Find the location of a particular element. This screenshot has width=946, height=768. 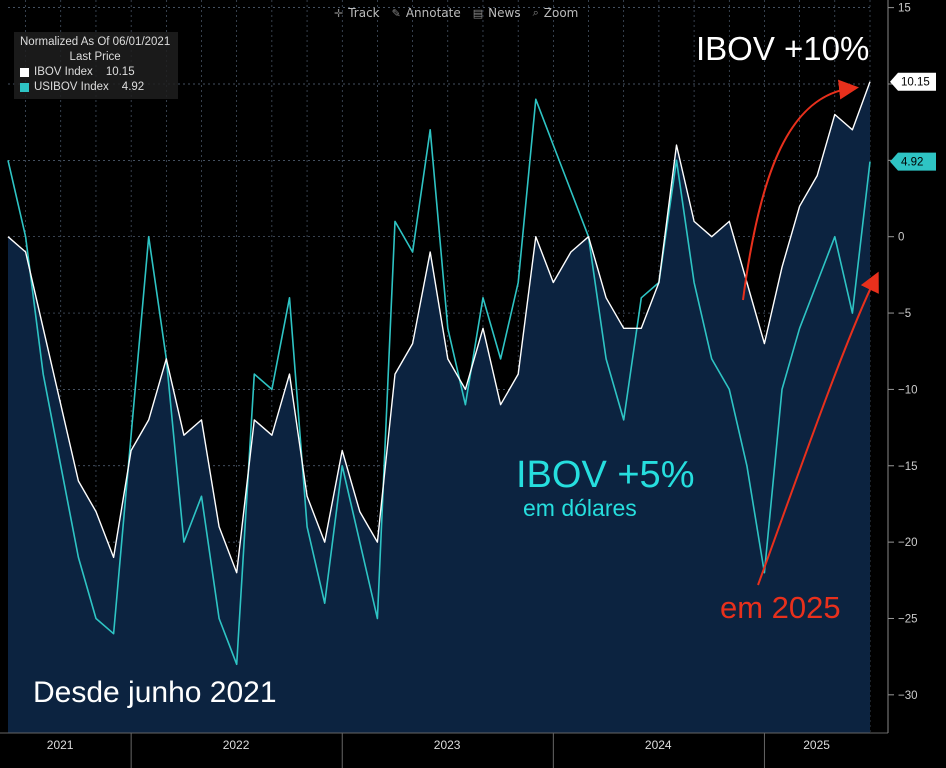

x-tick-label: 2025 is located at coordinates (816, 745).